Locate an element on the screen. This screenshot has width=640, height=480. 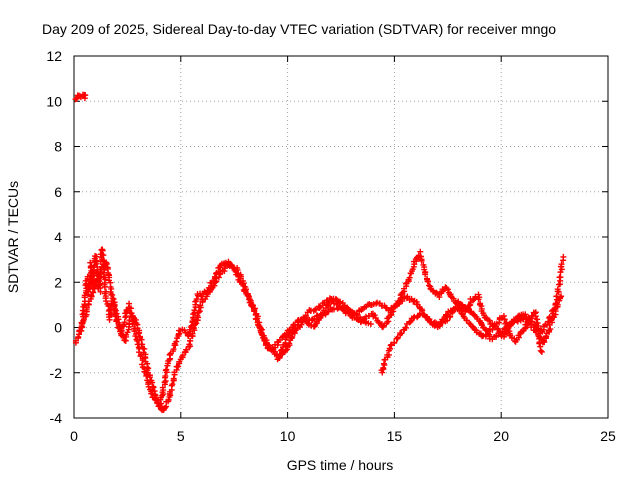
x-tick-labels: 0 5 10 15 20 25 is located at coordinates (343, 436).